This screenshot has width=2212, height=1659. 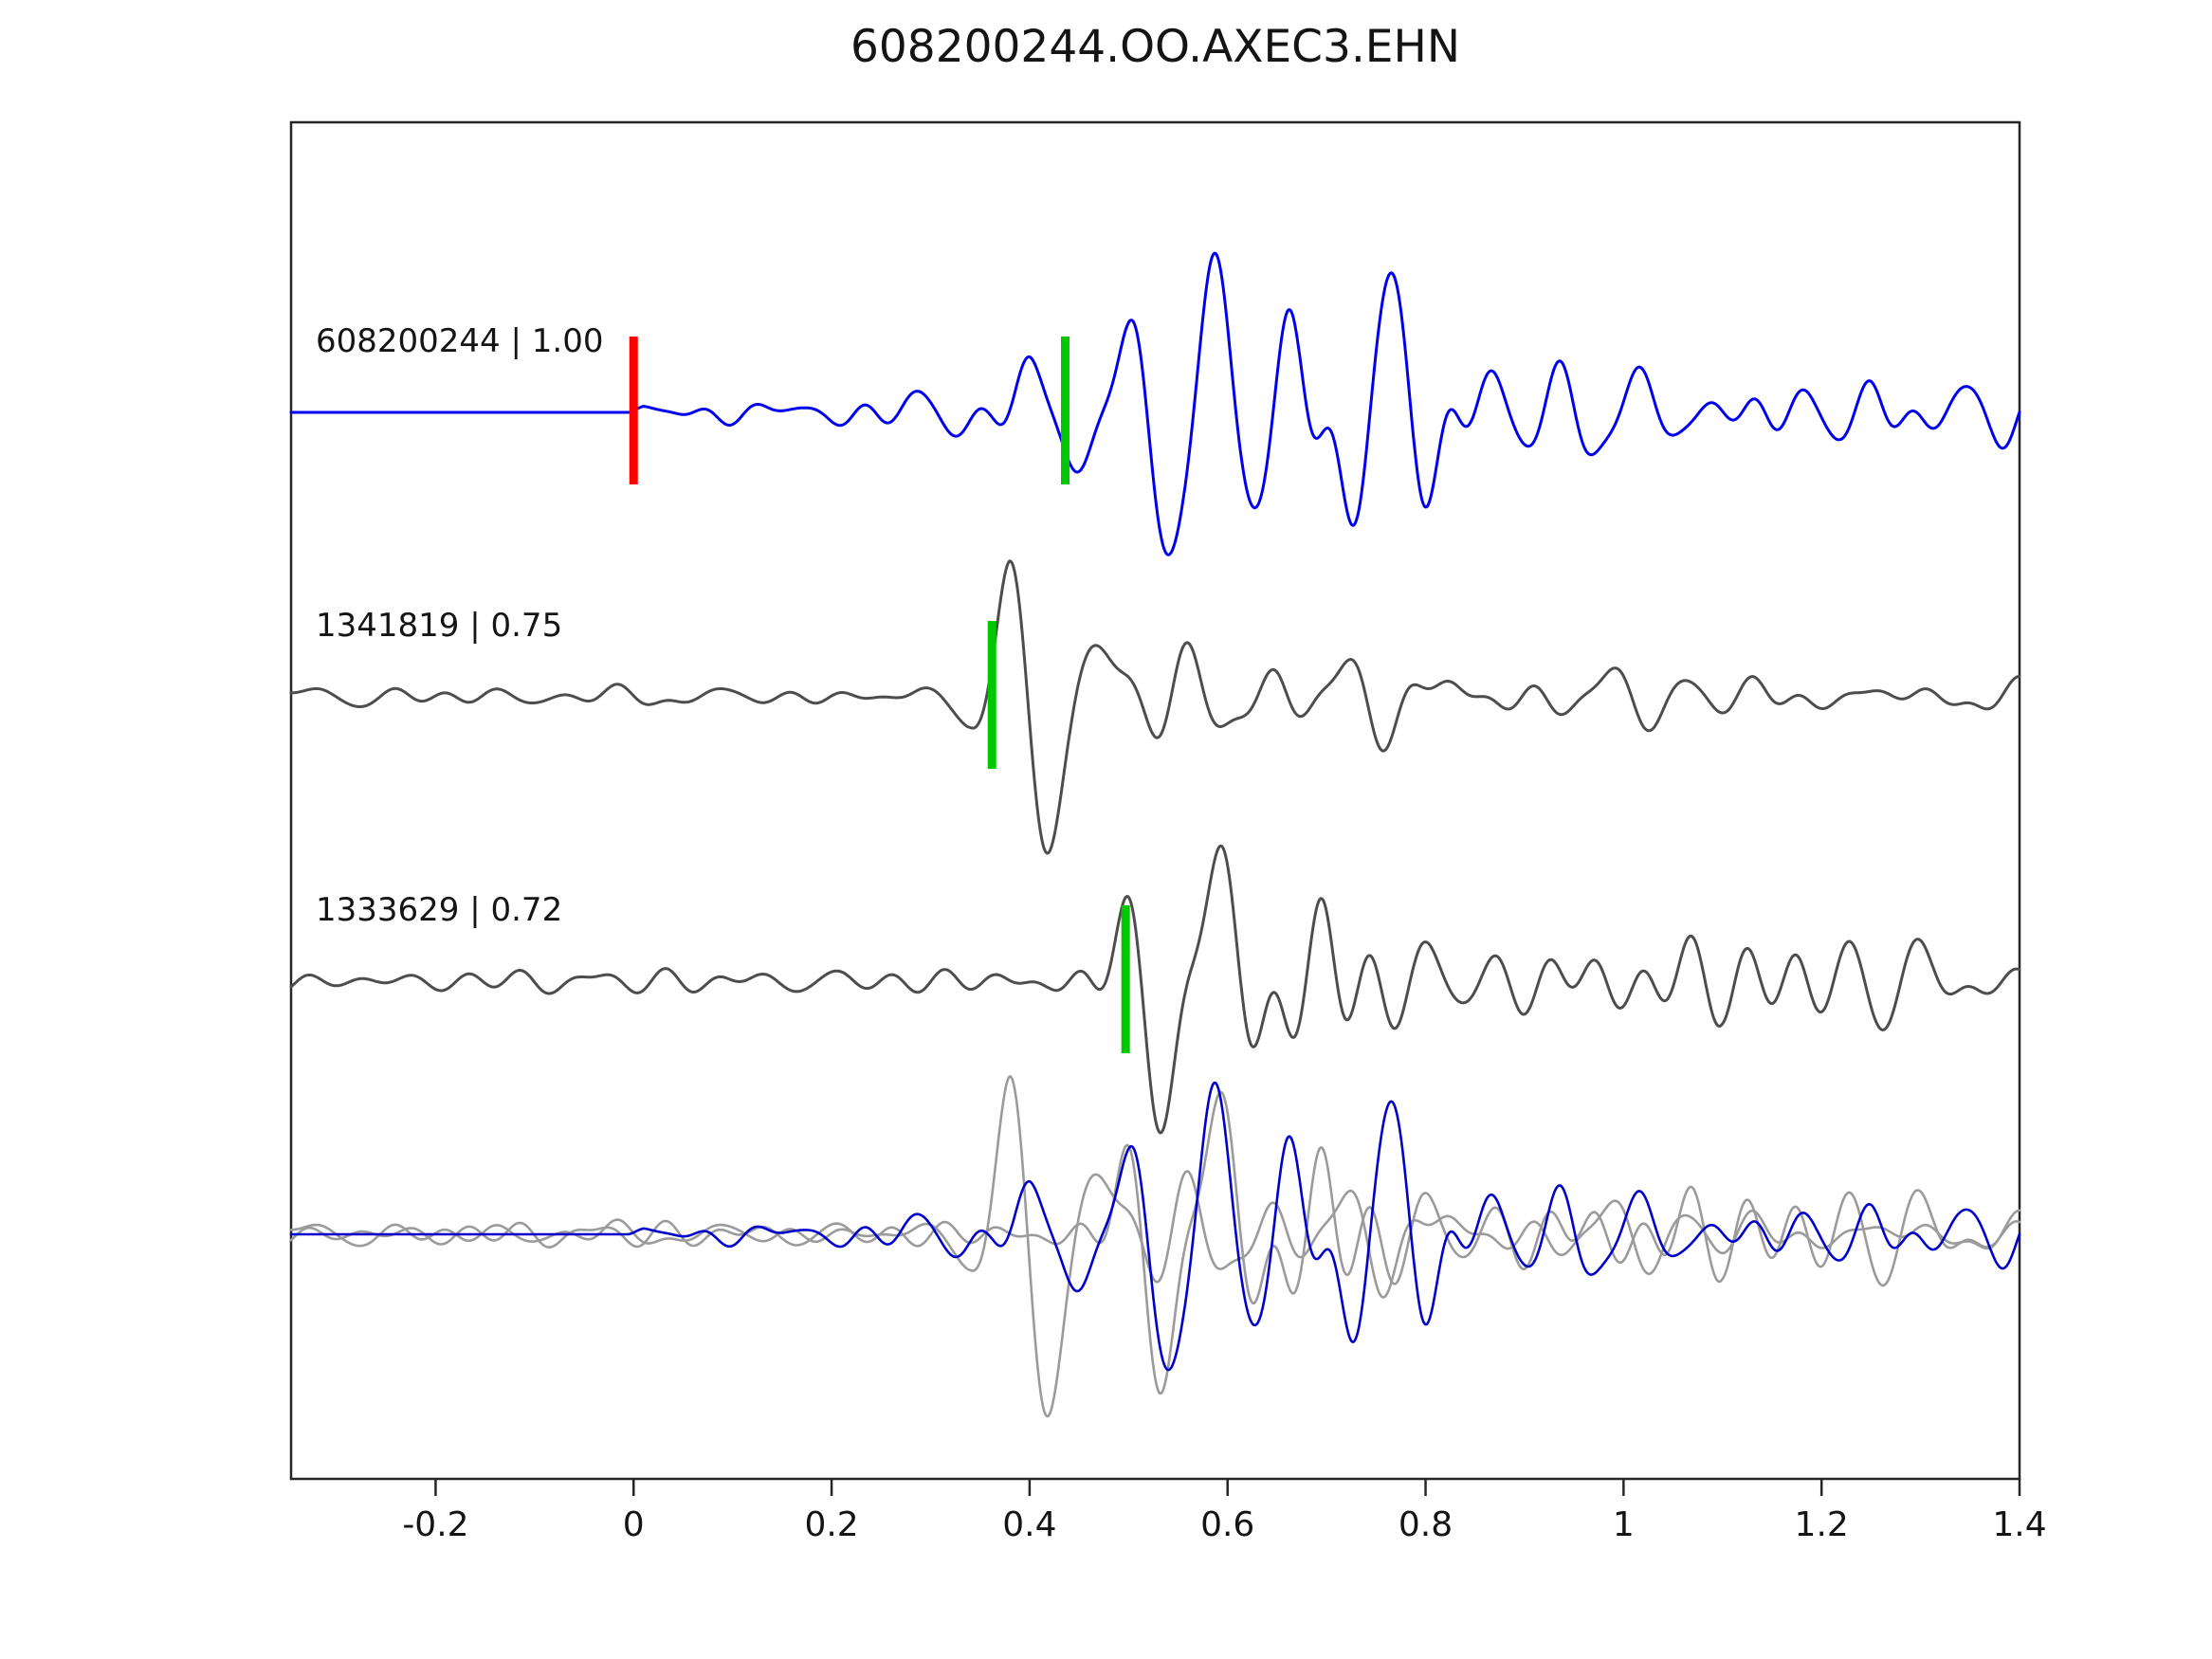 I want to click on x-tick-label: 0.4, so click(x=1029, y=1524).